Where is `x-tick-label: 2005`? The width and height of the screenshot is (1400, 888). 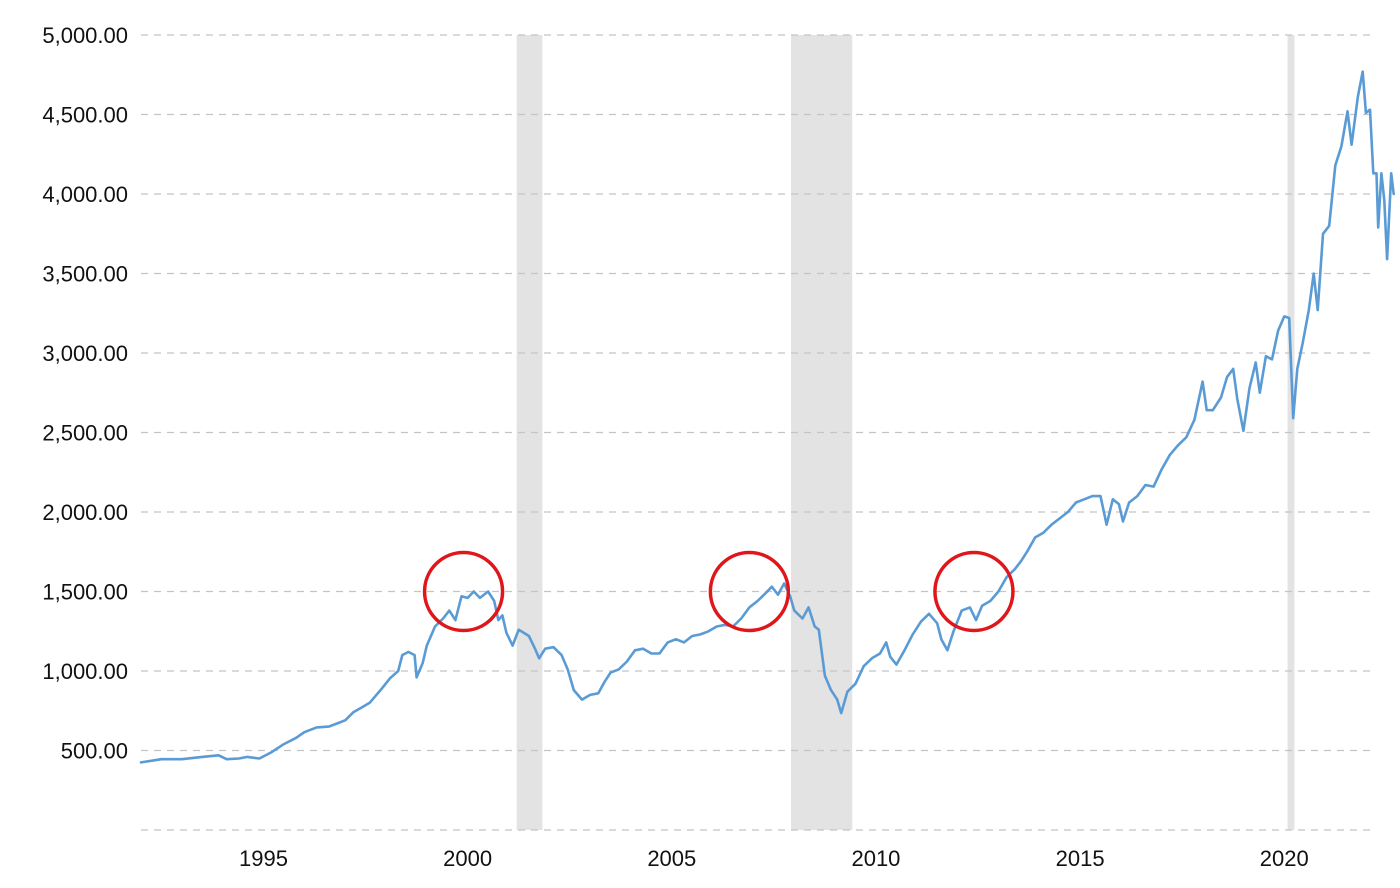 x-tick-label: 2005 is located at coordinates (671, 858).